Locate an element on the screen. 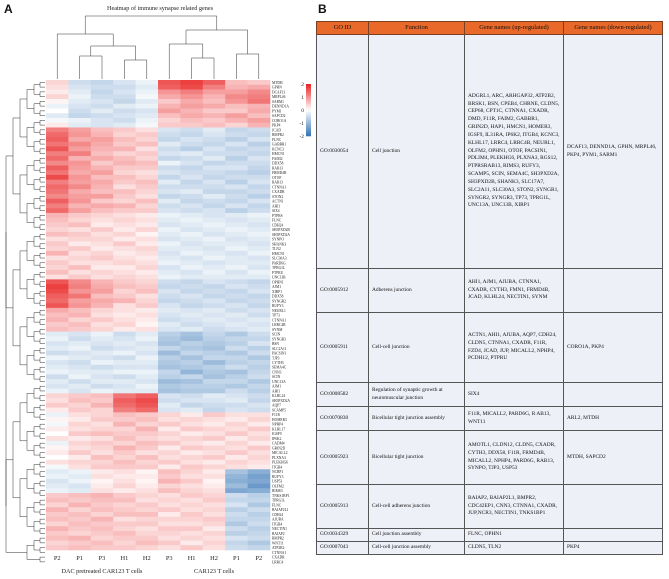 The width and height of the screenshot is (669, 579). row-label: OPHN1 is located at coordinates (278, 282).